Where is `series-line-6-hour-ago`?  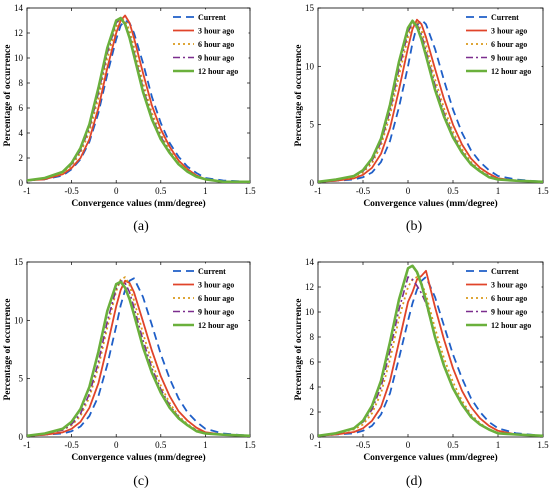
series-line-6-hour-ago is located at coordinates (138, 356).